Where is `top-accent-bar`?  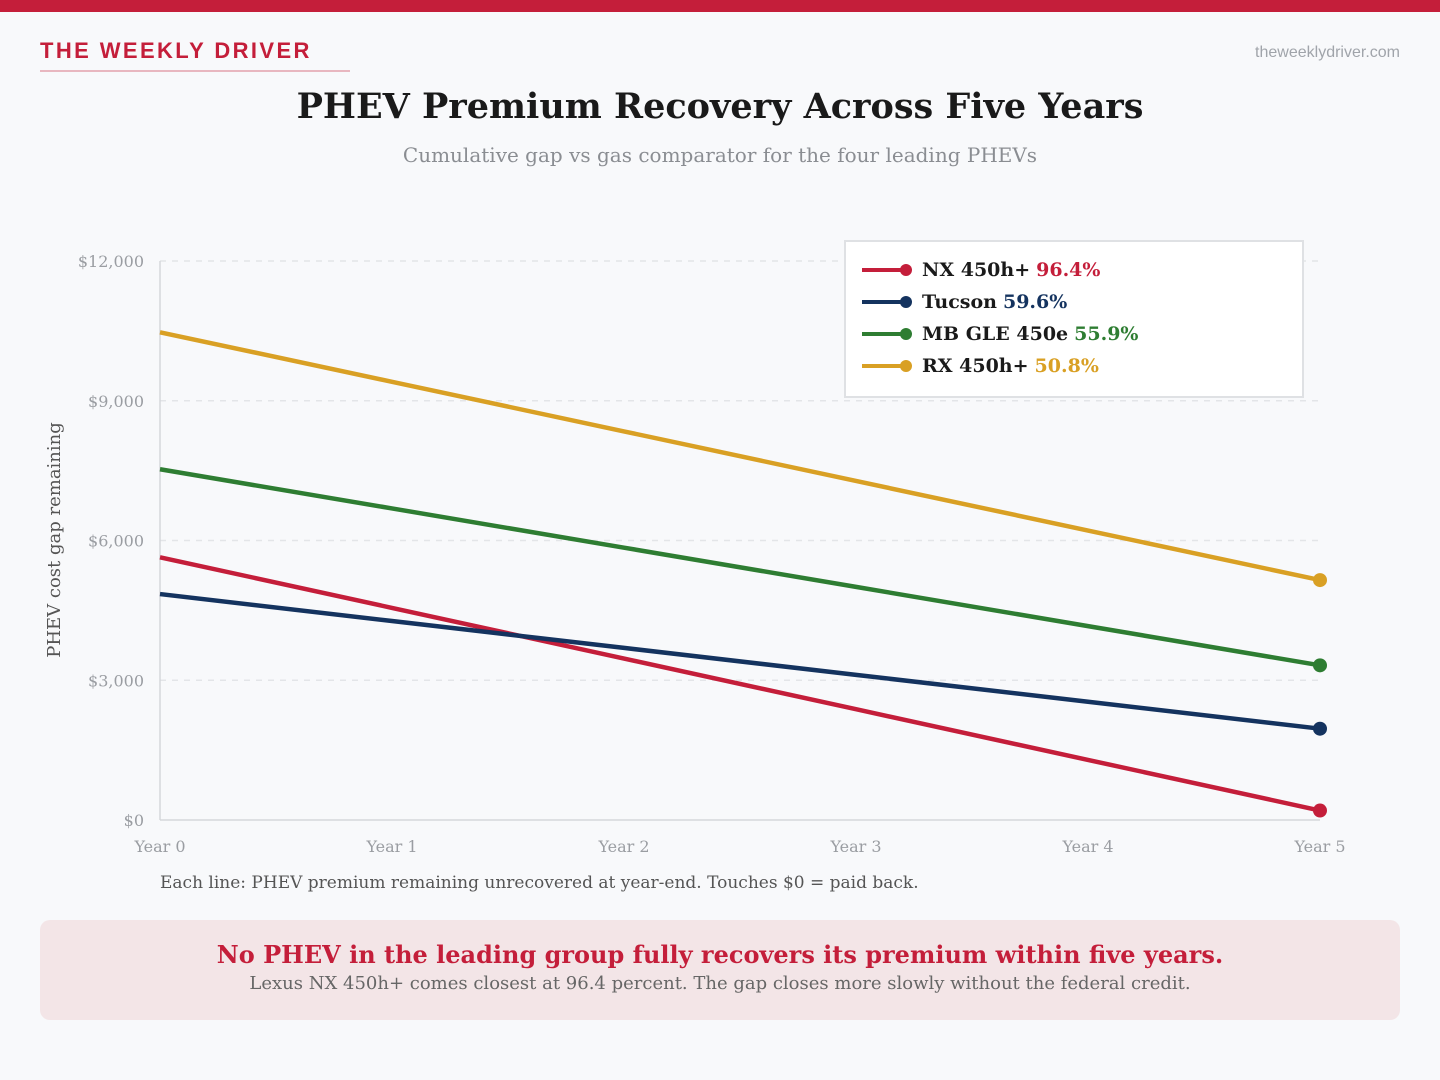
top-accent-bar is located at coordinates (720, 6).